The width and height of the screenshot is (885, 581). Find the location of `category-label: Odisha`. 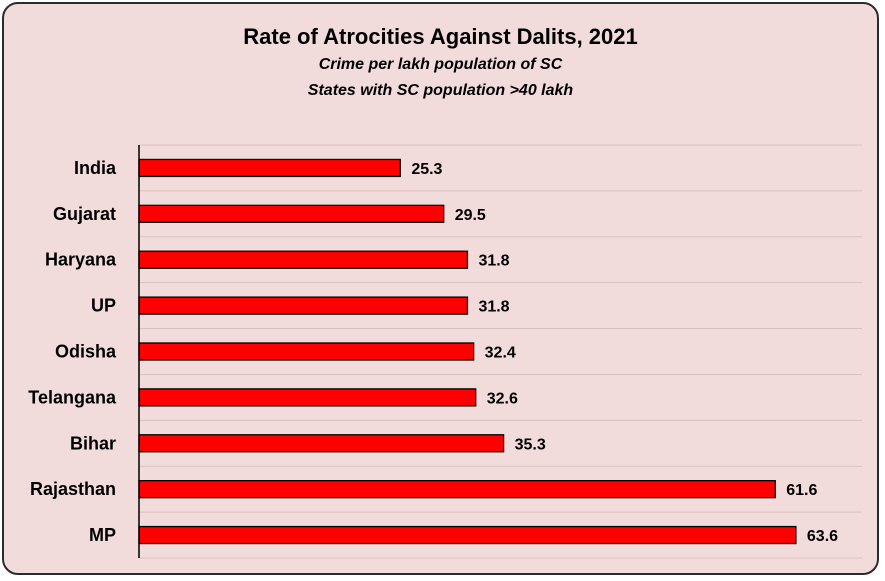

category-label: Odisha is located at coordinates (86, 352).